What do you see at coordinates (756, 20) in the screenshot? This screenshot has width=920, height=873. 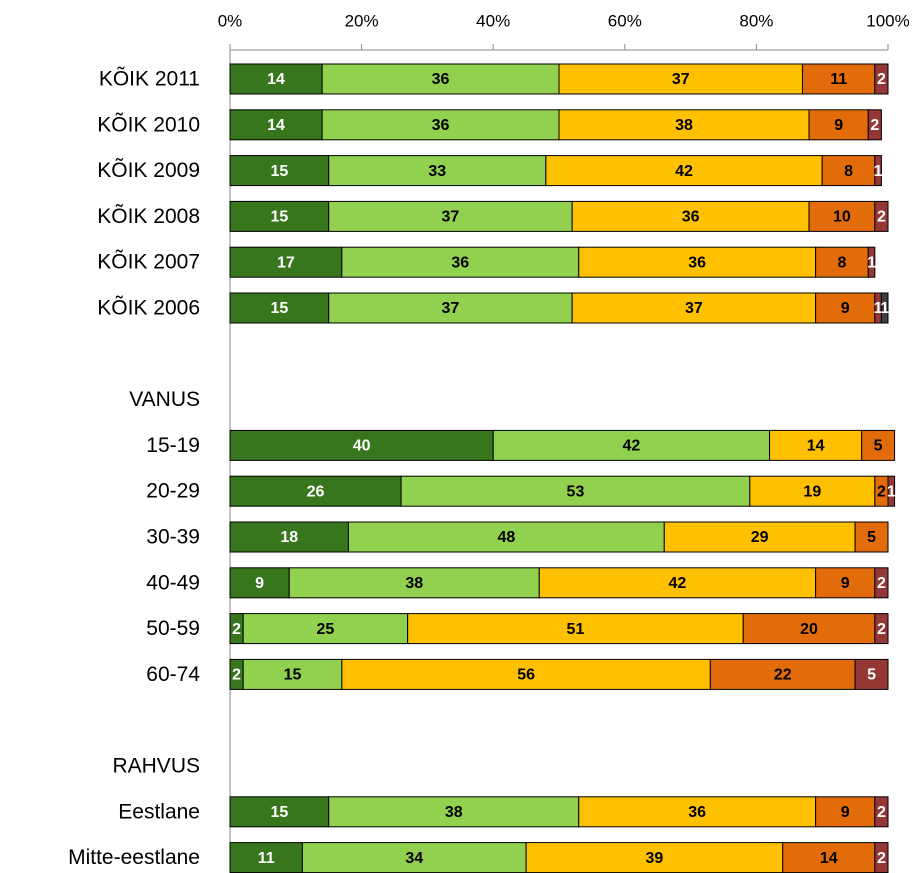 I see `x-tick-label: 80%` at bounding box center [756, 20].